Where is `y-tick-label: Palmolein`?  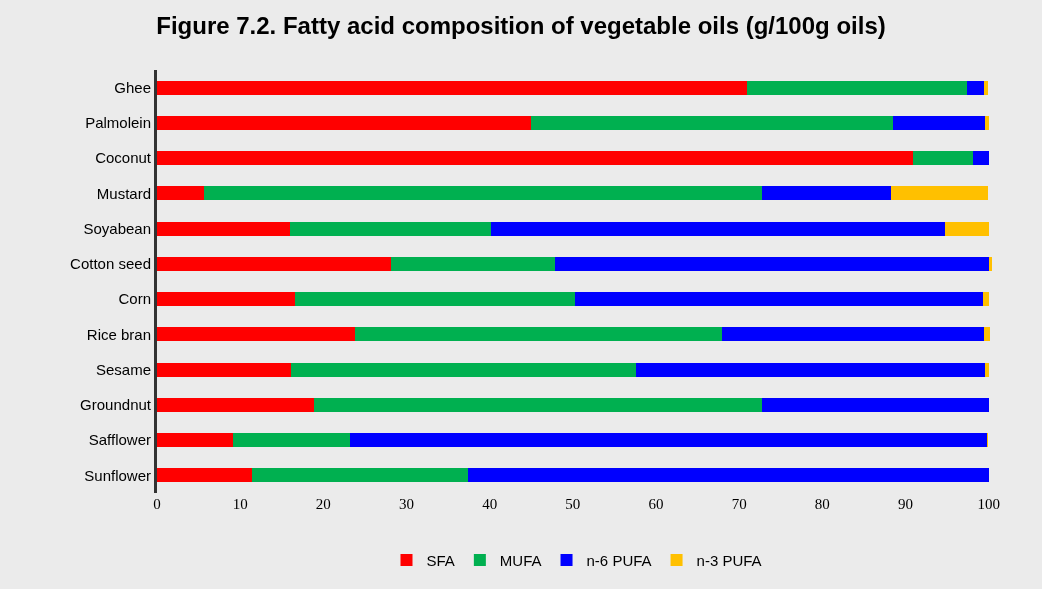
y-tick-label: Palmolein is located at coordinates (118, 123).